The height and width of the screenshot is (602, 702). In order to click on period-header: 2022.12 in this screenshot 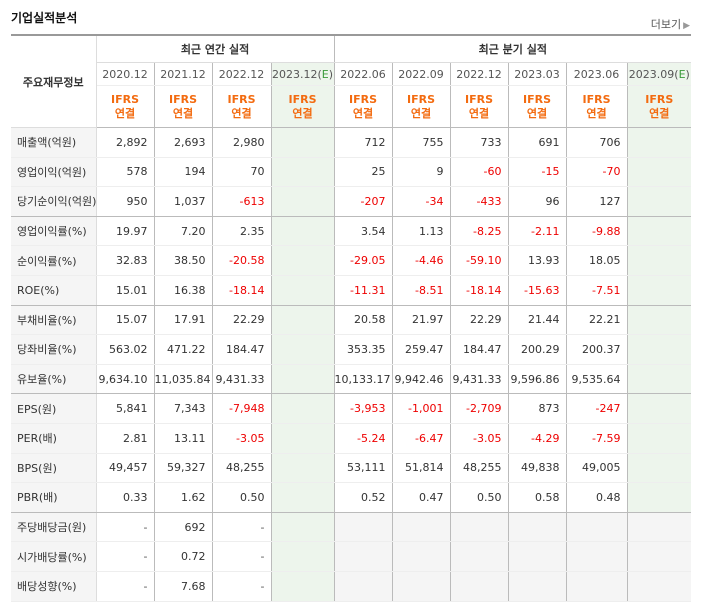, I will do `click(479, 74)`.